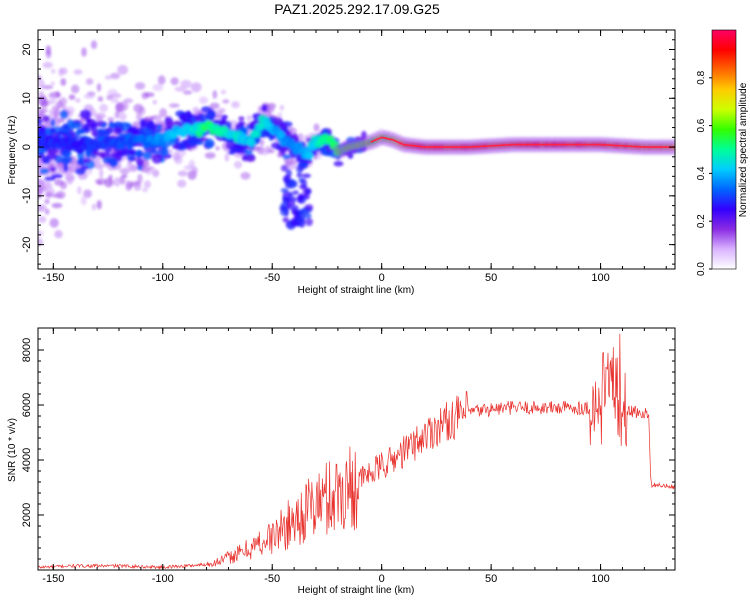 This screenshot has width=750, height=600. I want to click on snr-ytick-label-1: 4000, so click(27, 460).